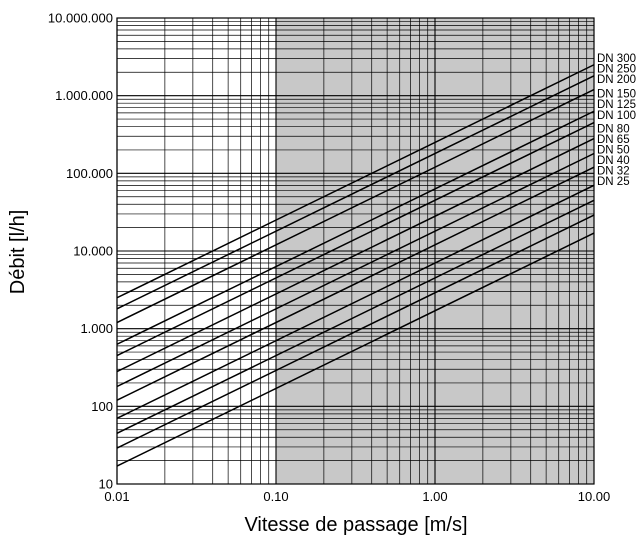 Image resolution: width=640 pixels, height=536 pixels. What do you see at coordinates (616, 95) in the screenshot?
I see `series-label-dn-150: DN 150` at bounding box center [616, 95].